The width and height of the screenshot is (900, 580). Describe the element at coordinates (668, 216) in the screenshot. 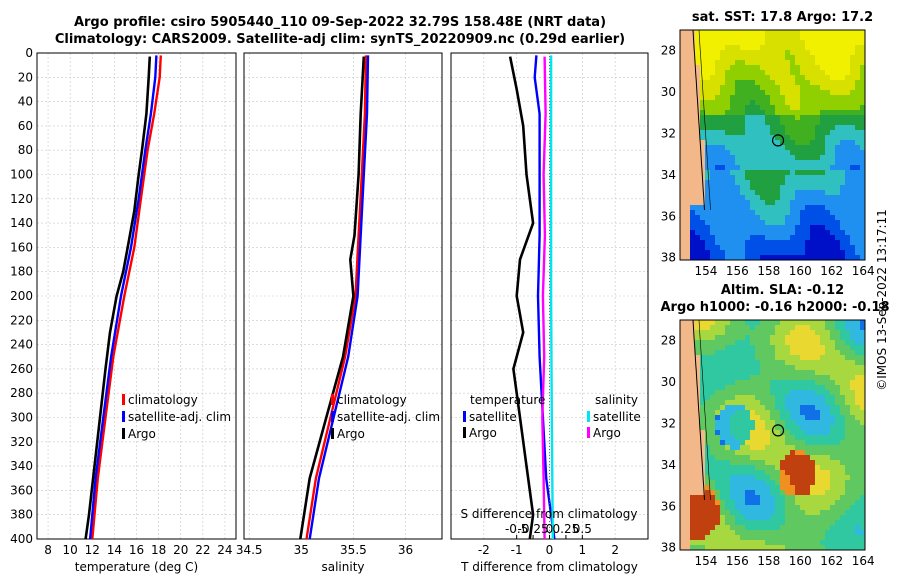

I see `map-lat-tick-label: -36` at that location.